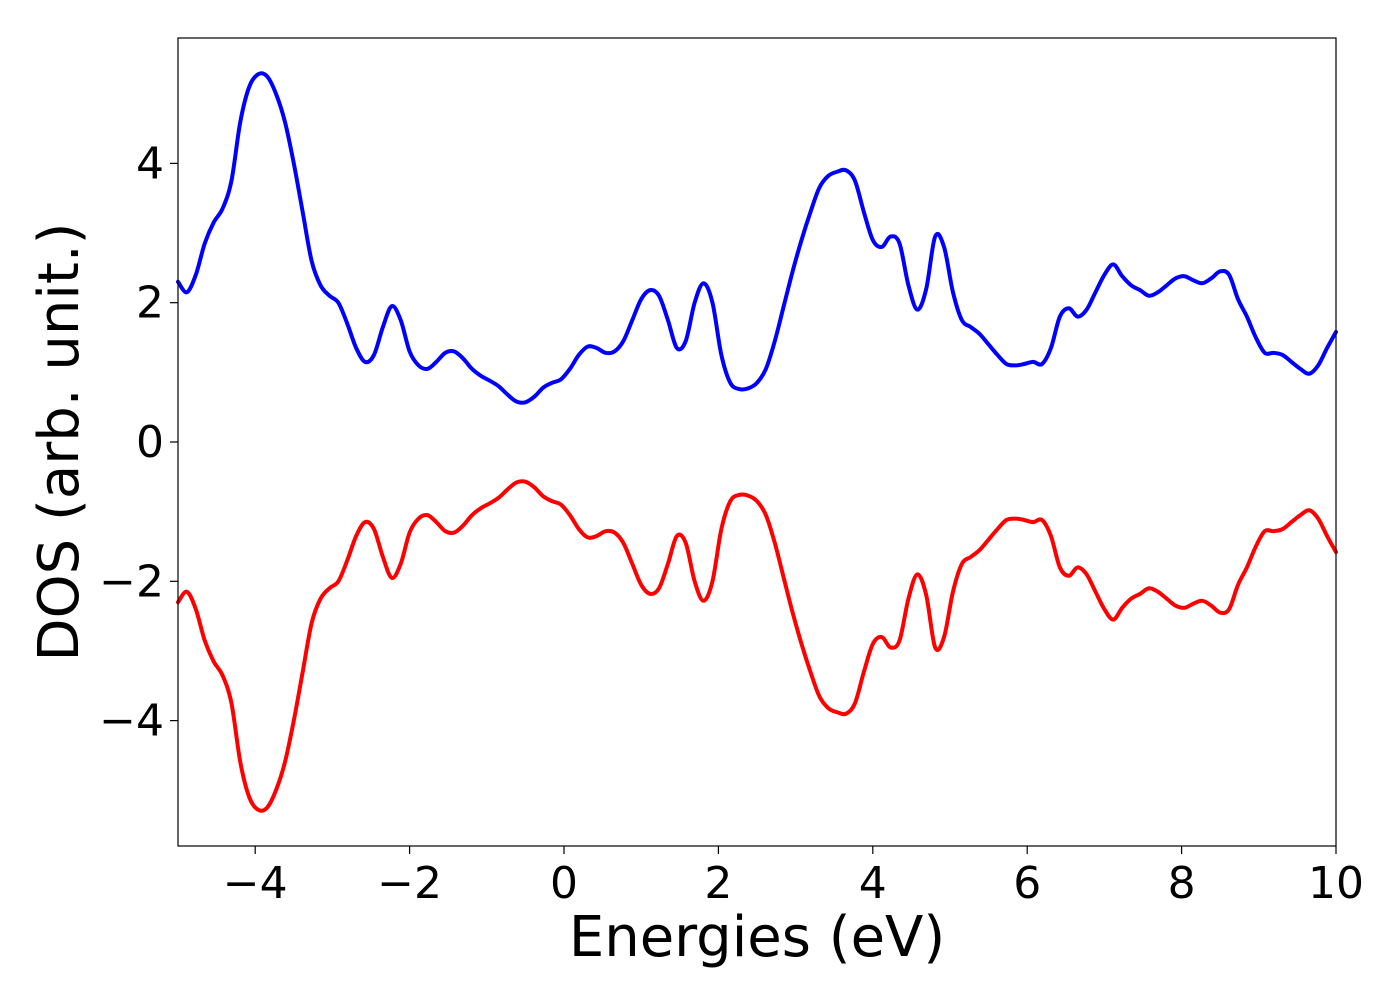 The image size is (1400, 1000). What do you see at coordinates (757, 937) in the screenshot?
I see `x-axis-label: Energies (eV)` at bounding box center [757, 937].